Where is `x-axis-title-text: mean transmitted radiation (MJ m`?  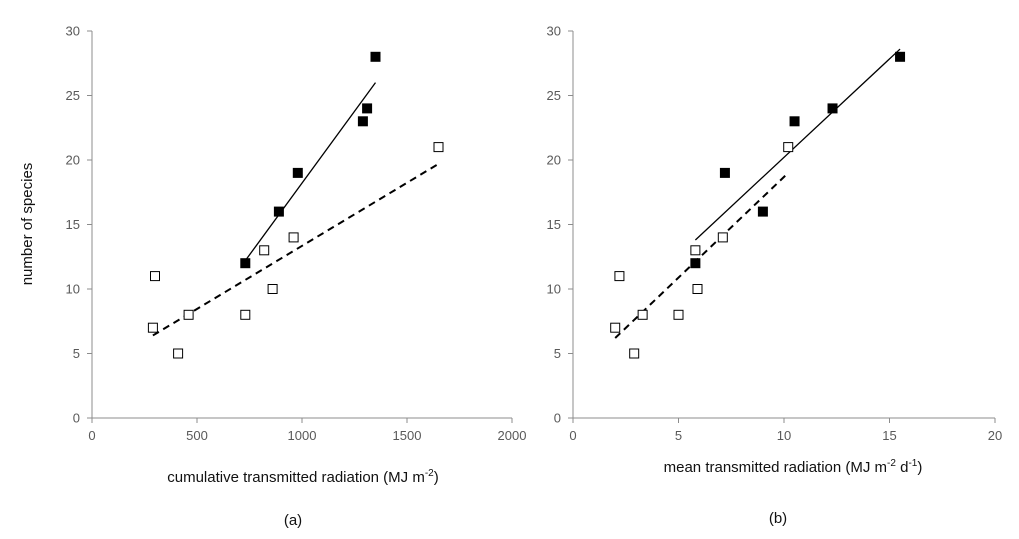
x-axis-title-text: mean transmitted radiation (MJ m is located at coordinates (775, 467).